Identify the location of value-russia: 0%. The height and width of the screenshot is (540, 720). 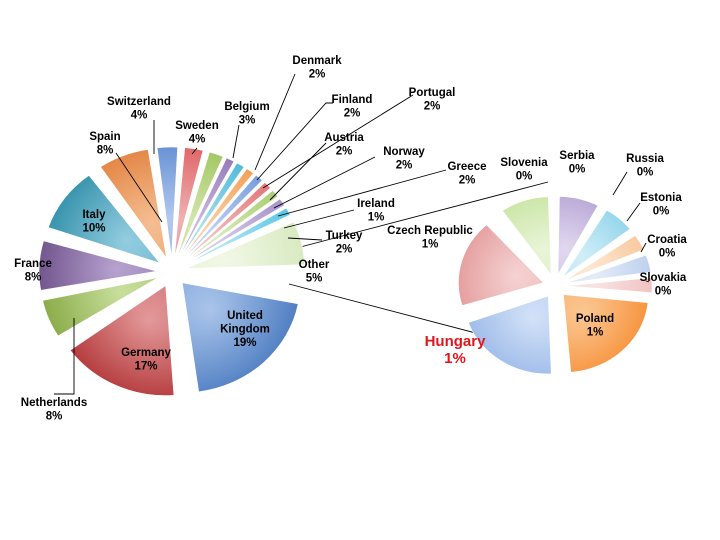
(645, 173).